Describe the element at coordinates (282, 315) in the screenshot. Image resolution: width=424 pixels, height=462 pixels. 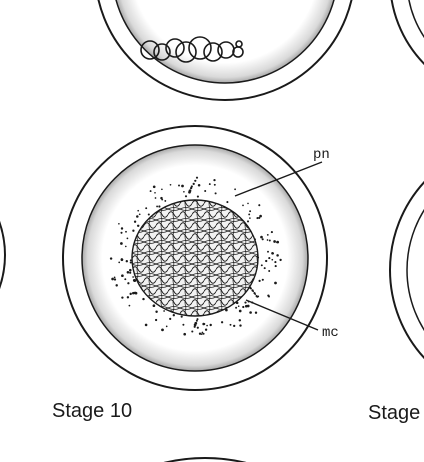
I see `mc-leader-line` at that location.